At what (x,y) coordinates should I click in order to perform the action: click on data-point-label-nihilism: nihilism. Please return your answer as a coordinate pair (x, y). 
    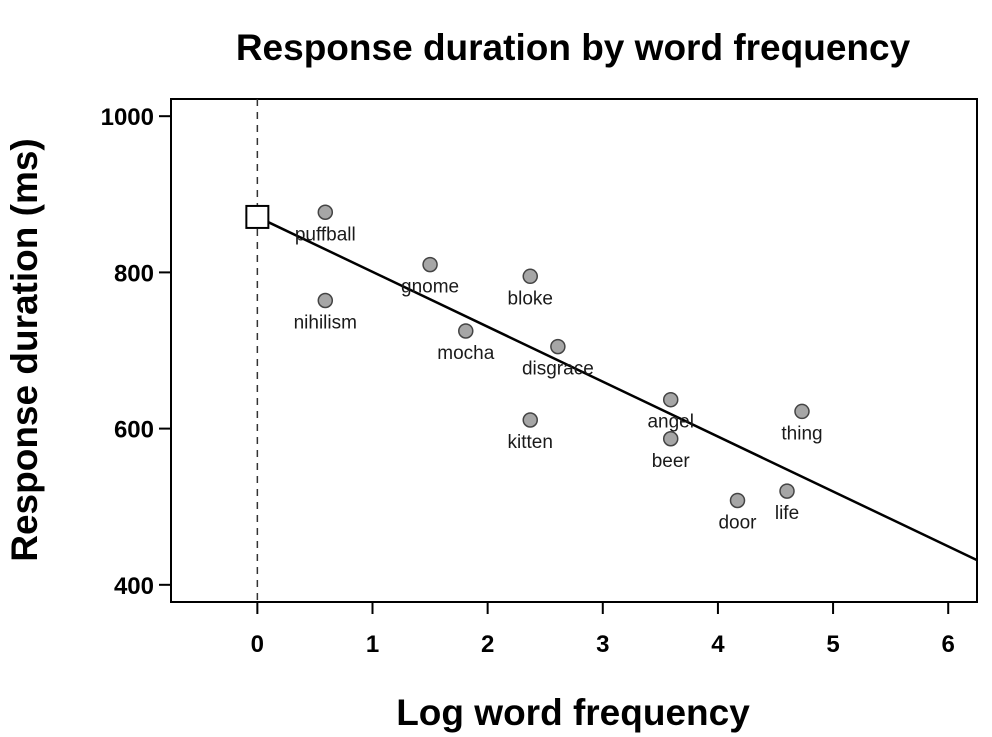
    Looking at the image, I should click on (325, 323).